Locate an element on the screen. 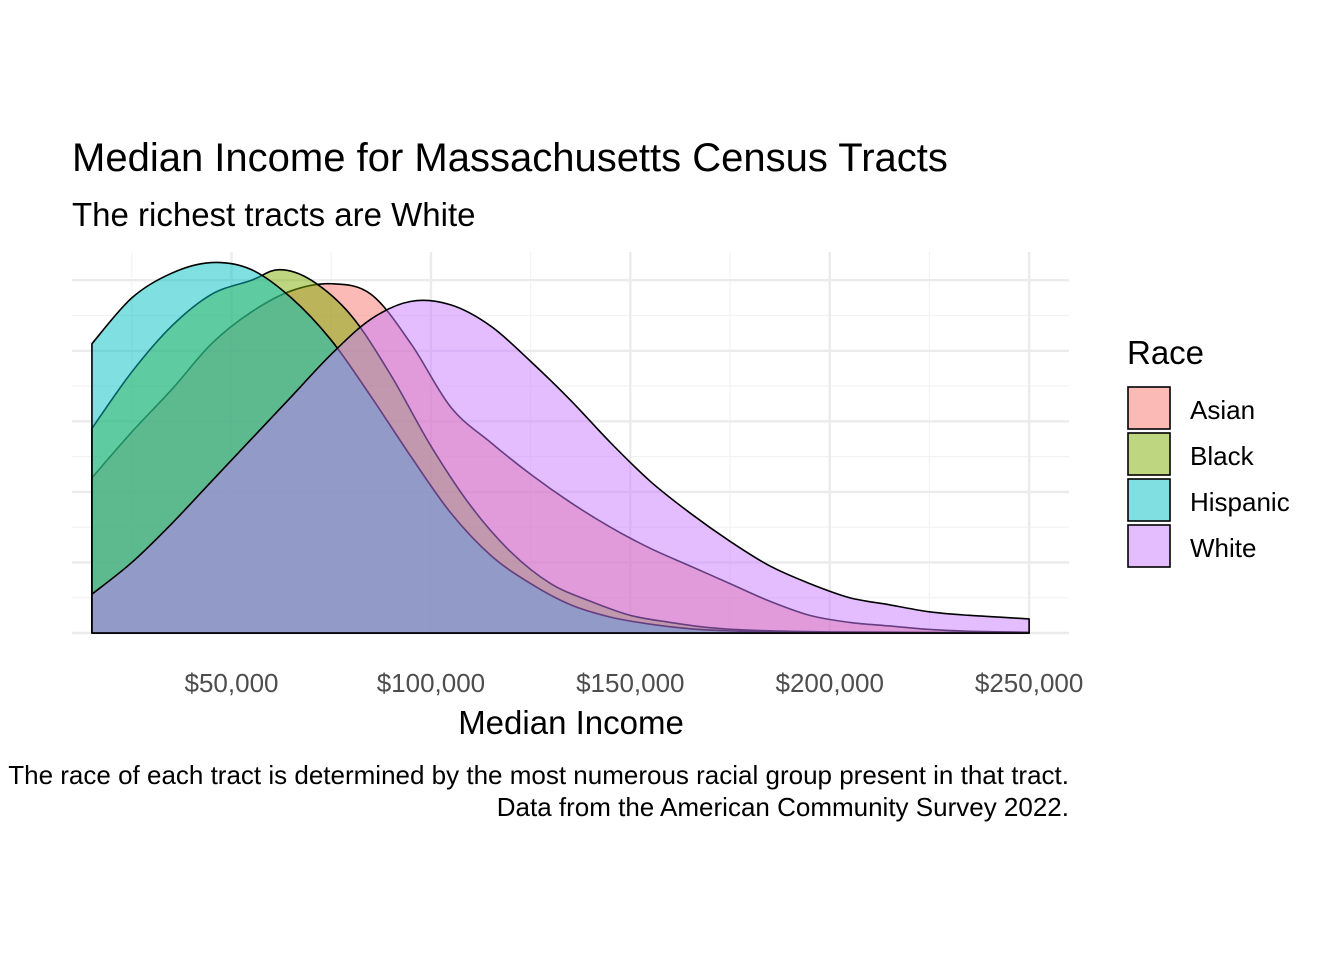  legend-label-white: White is located at coordinates (1223, 548).